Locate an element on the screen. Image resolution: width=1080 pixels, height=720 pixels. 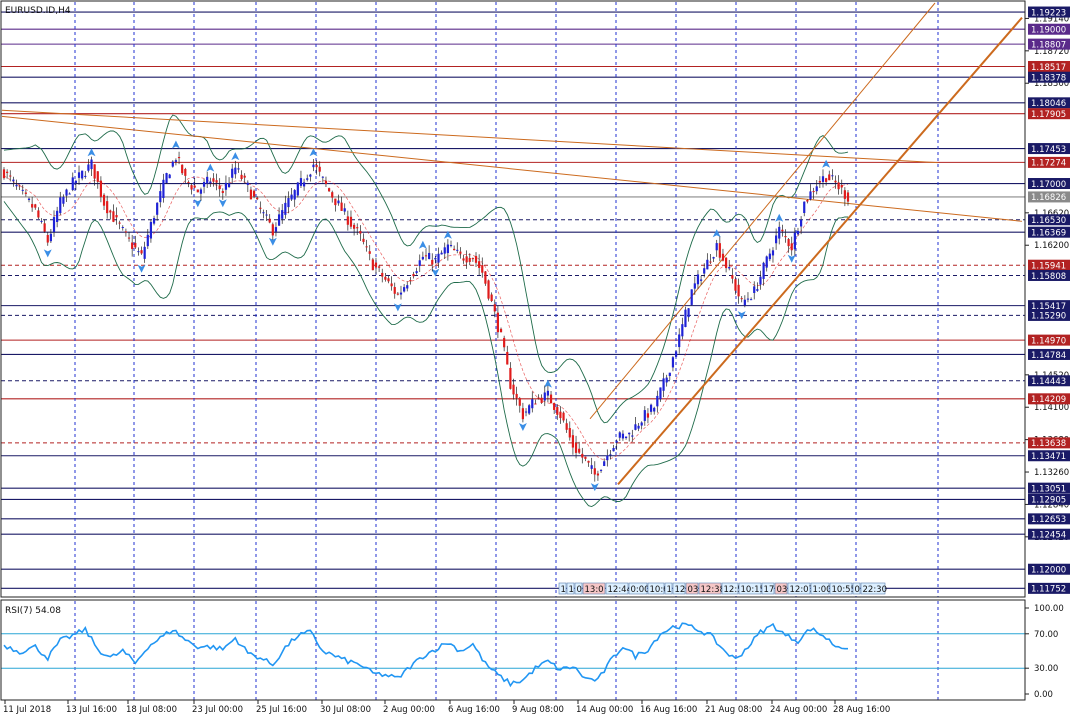
price-level-label: 1.13051 is located at coordinates (1048, 489).